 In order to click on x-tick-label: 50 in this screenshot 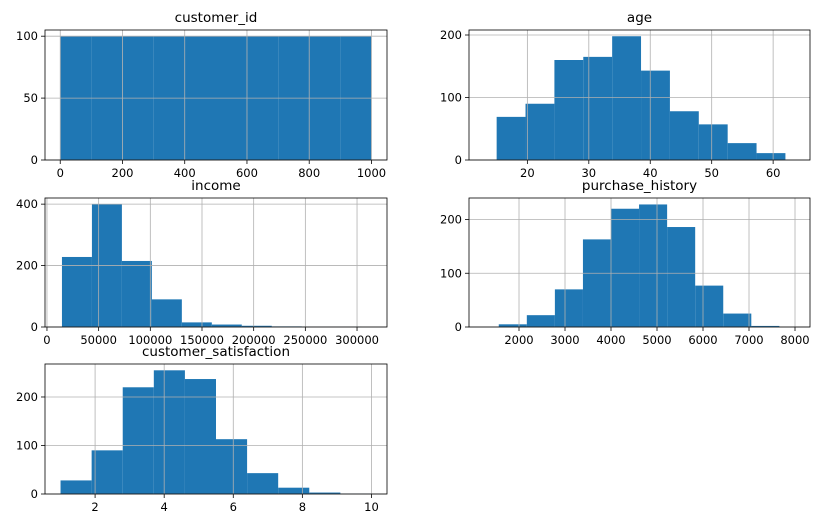, I will do `click(711, 173)`.